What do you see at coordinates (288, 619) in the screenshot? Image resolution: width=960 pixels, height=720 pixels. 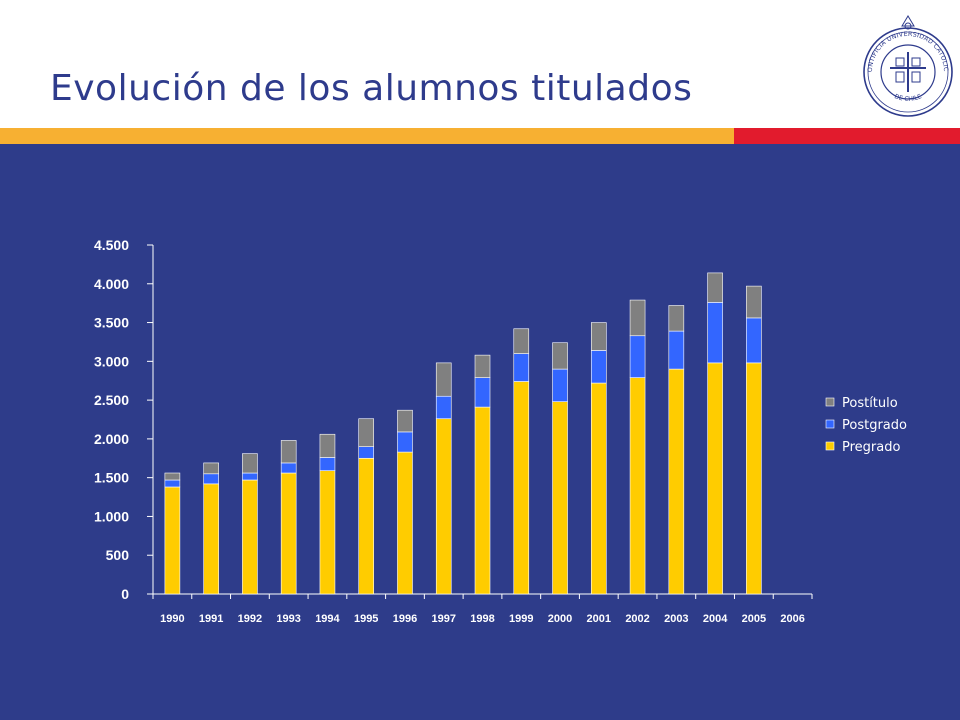 I see `x-tick-label: 1993` at bounding box center [288, 619].